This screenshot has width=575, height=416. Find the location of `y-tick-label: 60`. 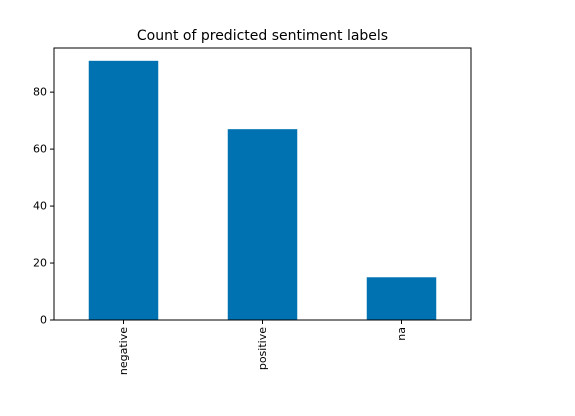

y-tick-label: 60 is located at coordinates (40, 149).